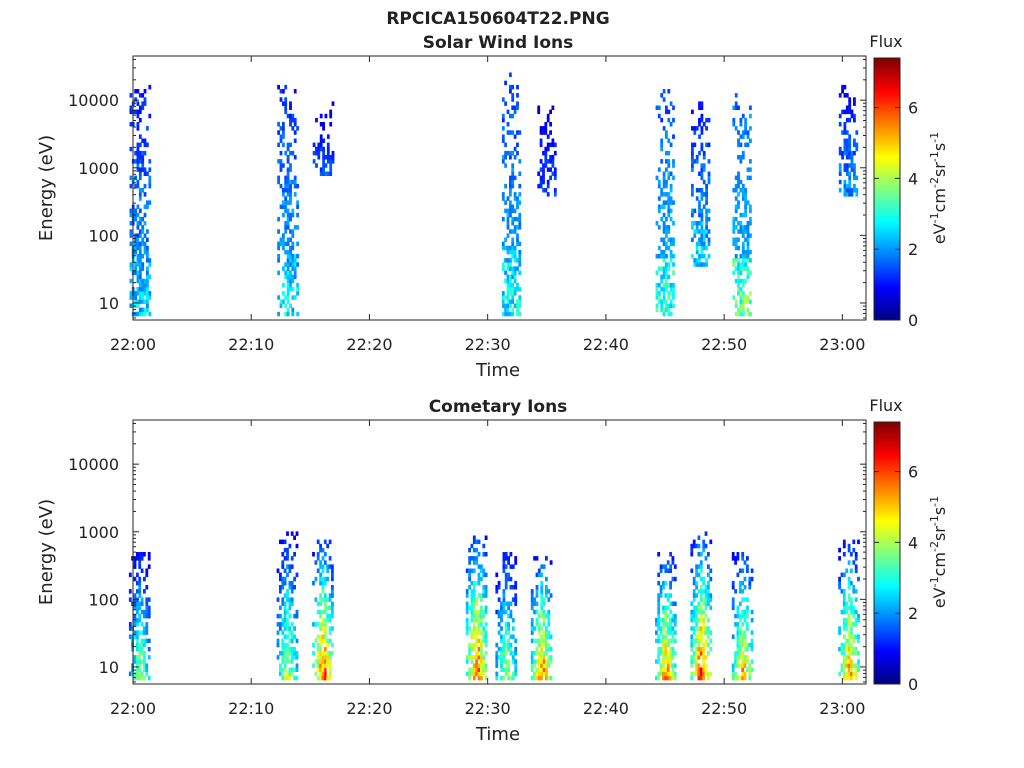 The width and height of the screenshot is (1024, 768). I want to click on x-axis-label: Time, so click(497, 734).